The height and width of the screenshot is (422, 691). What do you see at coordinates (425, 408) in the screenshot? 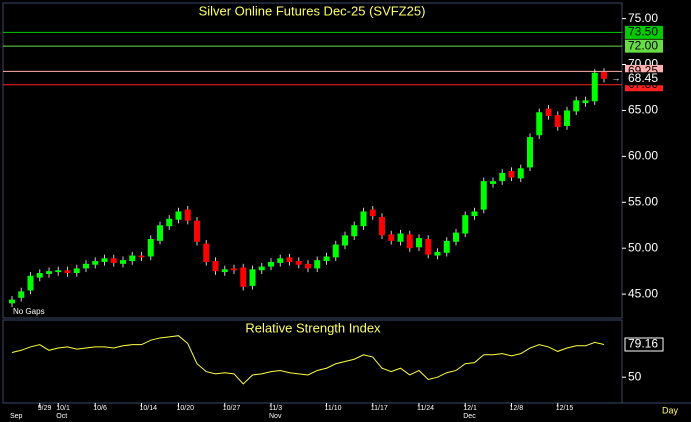
I see `x-tick-label: 11/24` at bounding box center [425, 408].